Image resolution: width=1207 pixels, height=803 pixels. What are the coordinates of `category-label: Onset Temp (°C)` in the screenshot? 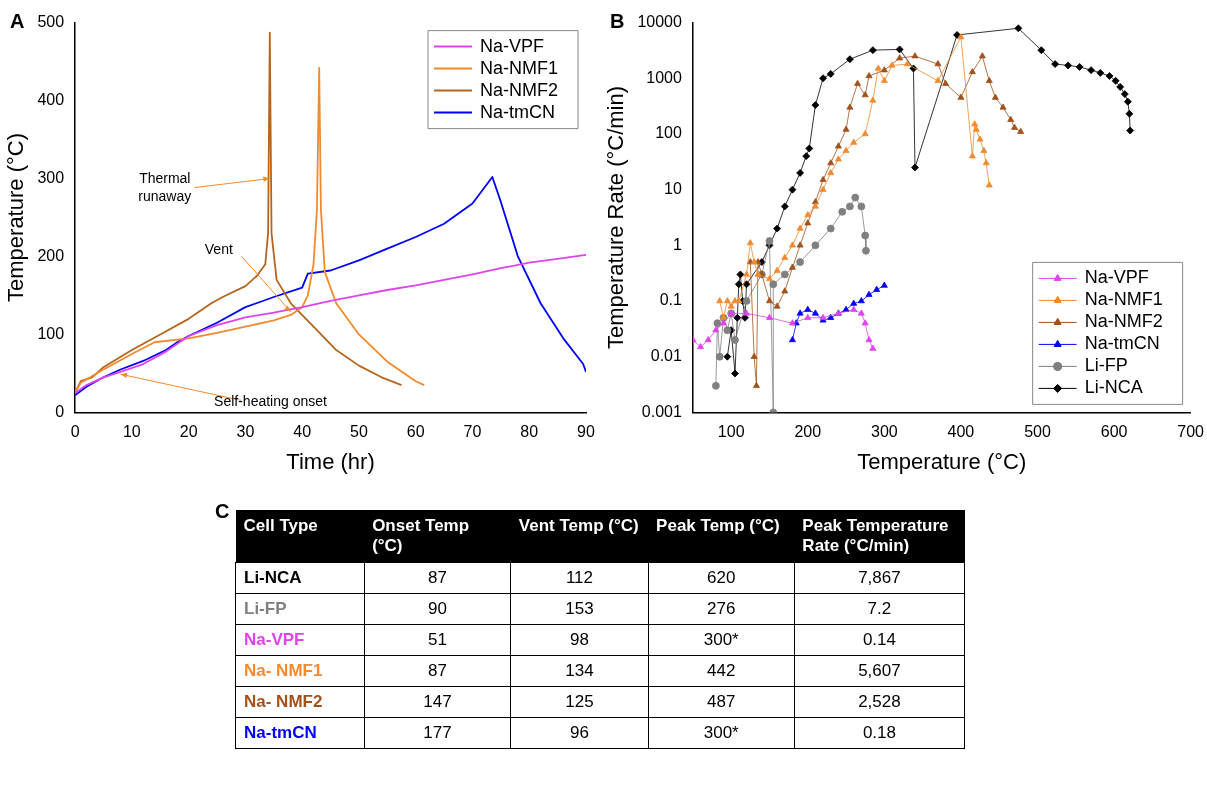 It's located at (437, 536).